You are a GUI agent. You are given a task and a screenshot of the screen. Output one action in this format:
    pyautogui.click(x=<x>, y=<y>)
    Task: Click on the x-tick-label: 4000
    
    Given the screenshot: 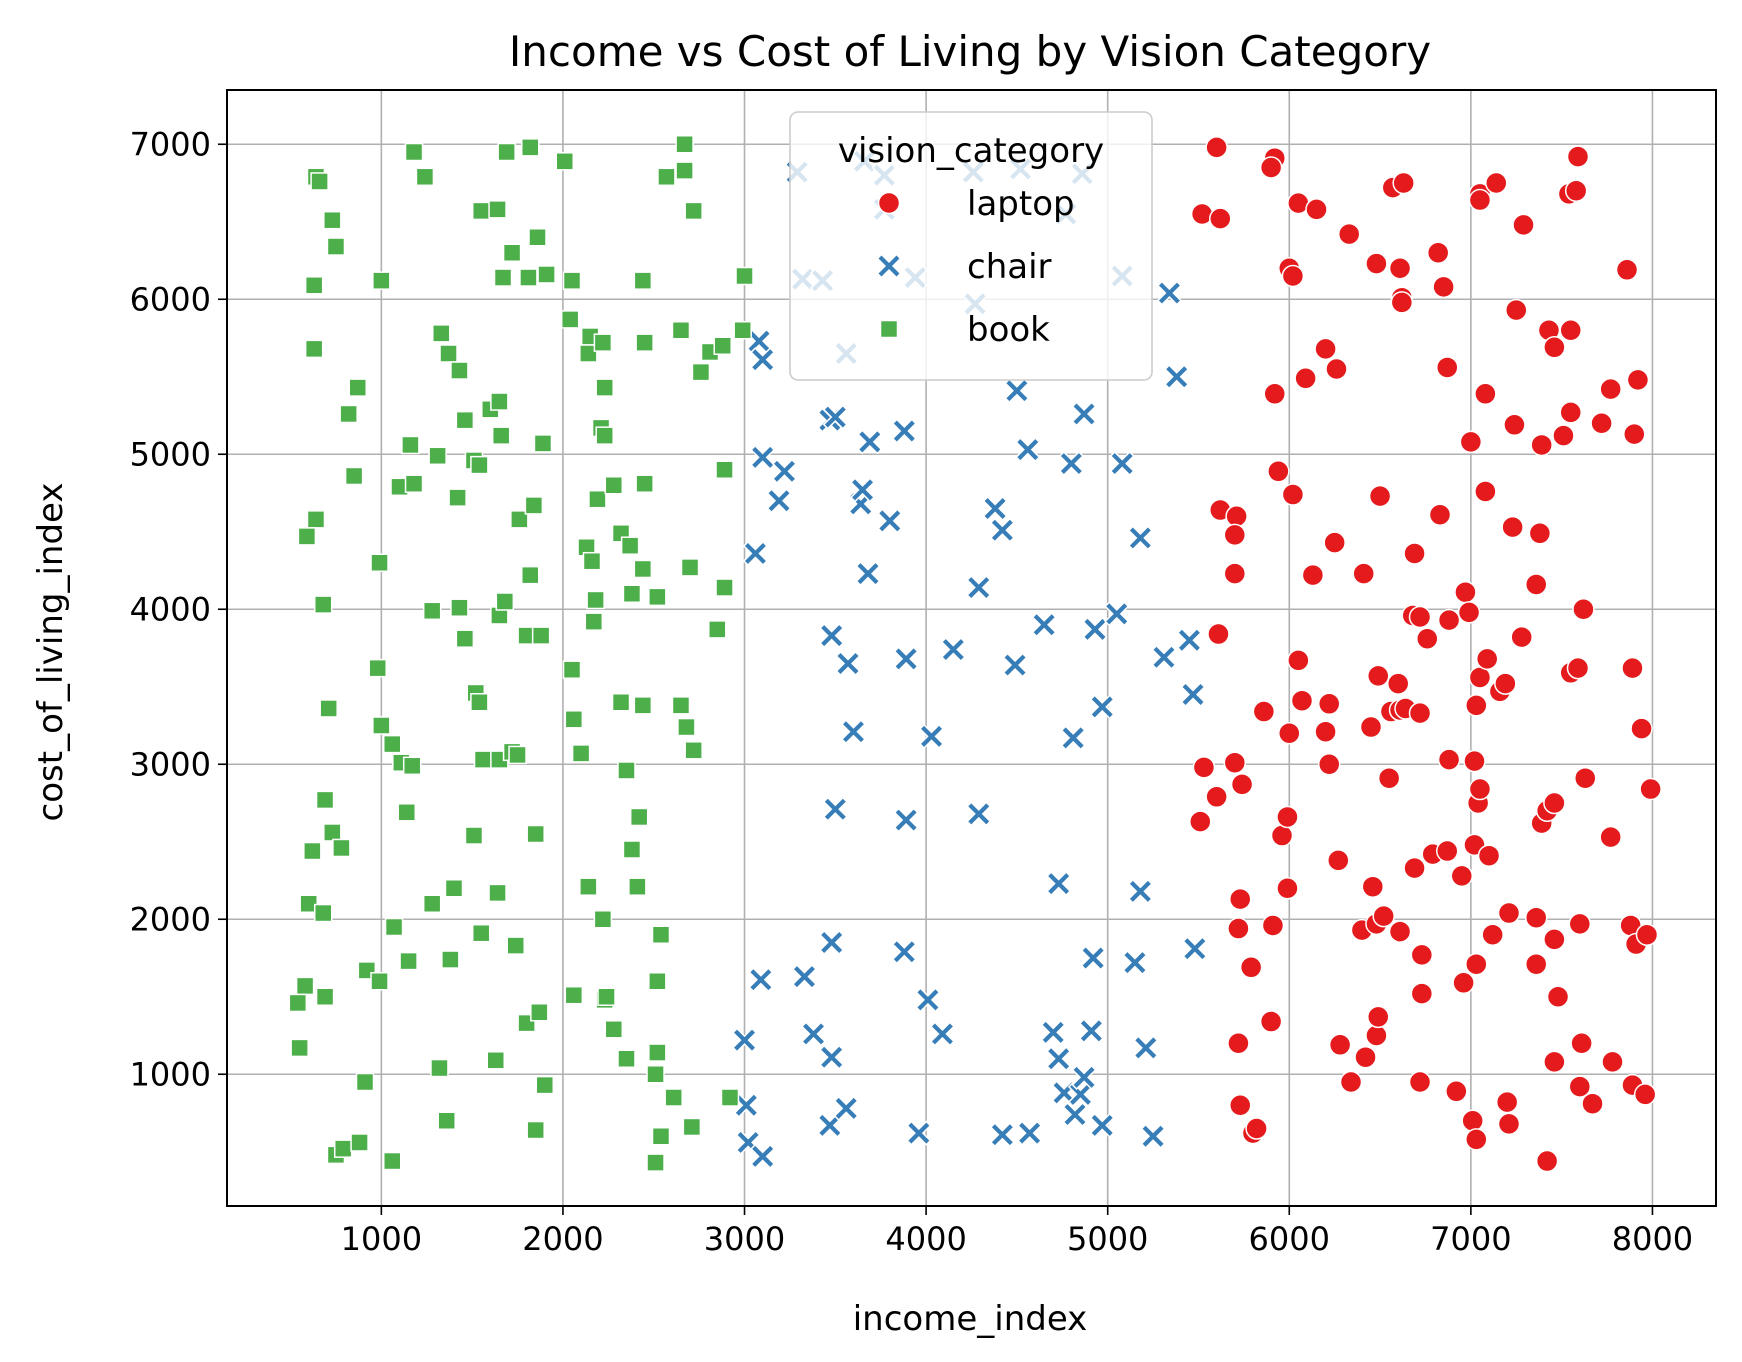 What is the action you would take?
    pyautogui.click(x=925, y=1239)
    